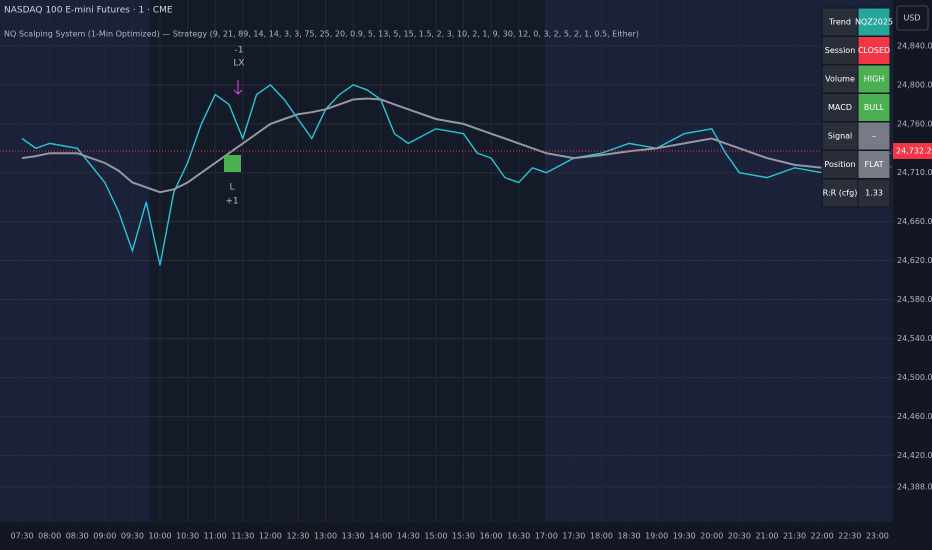  What do you see at coordinates (656, 536) in the screenshot?
I see `x-tick-label: 19:00` at bounding box center [656, 536].